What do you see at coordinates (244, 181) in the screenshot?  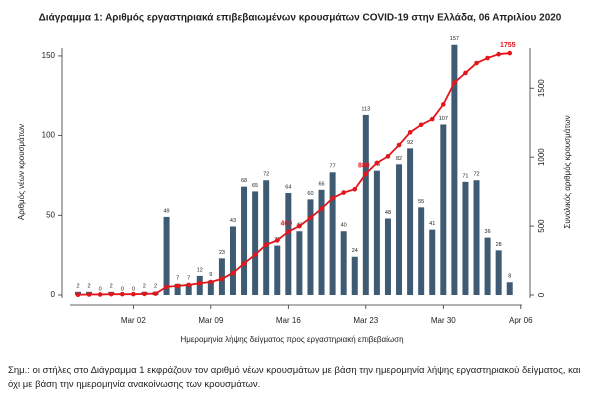 I see `bar-label: 68` at bounding box center [244, 181].